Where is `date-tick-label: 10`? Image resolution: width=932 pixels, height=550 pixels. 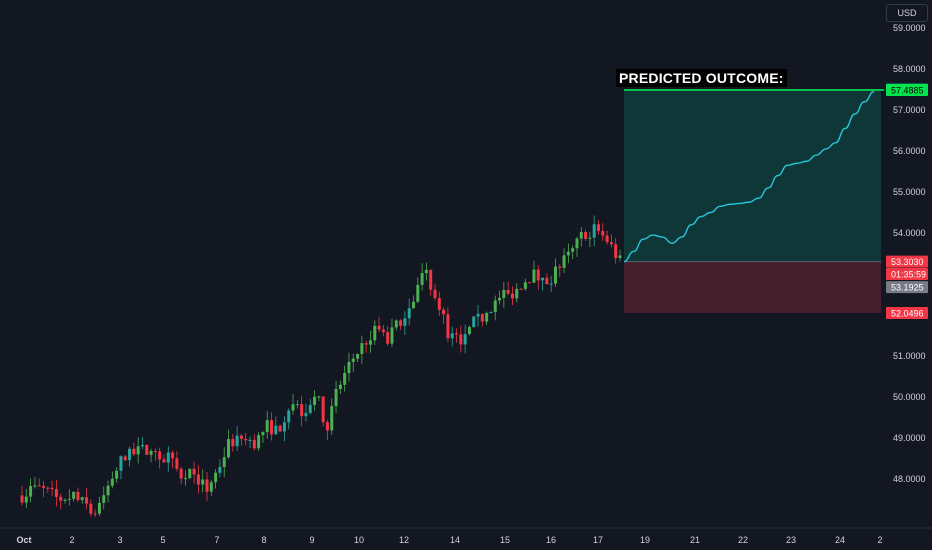 date-tick-label: 10 is located at coordinates (359, 540).